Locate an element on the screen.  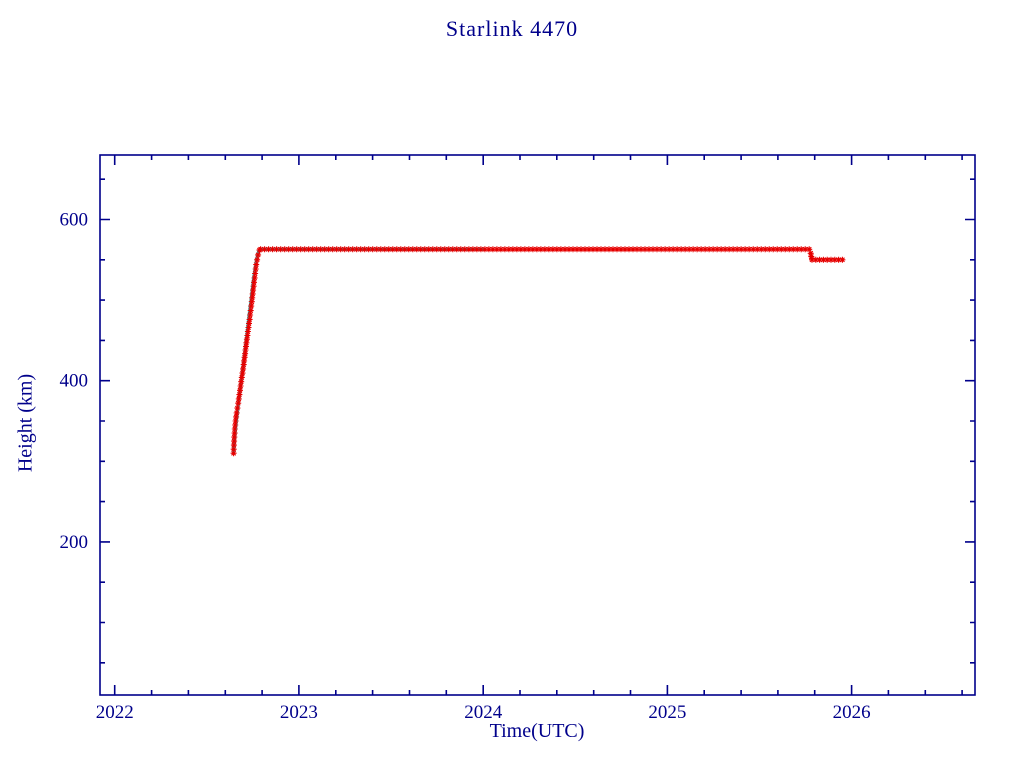
x-tick-label: 2024 is located at coordinates (483, 712).